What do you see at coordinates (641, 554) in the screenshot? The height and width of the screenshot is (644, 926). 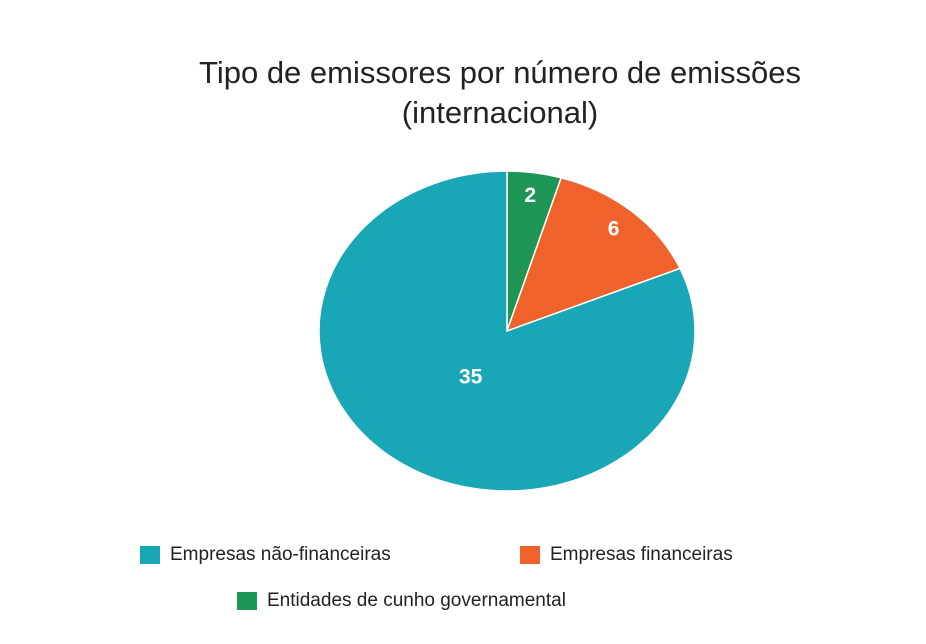 I see `legend-label: Empresas financeiras` at bounding box center [641, 554].